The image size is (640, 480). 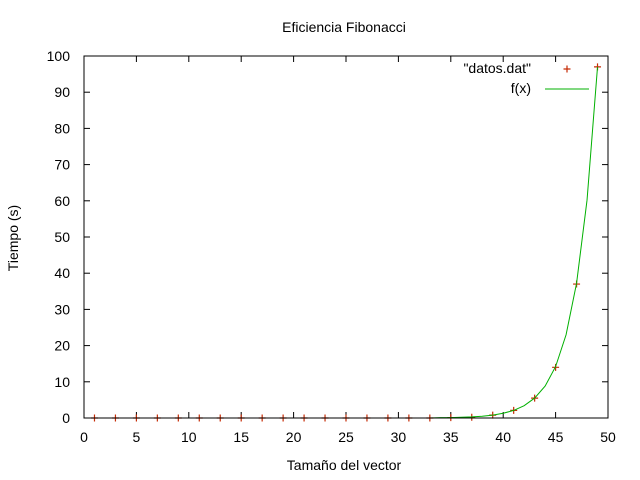 What do you see at coordinates (503, 437) in the screenshot?
I see `x-tick-label: 40` at bounding box center [503, 437].